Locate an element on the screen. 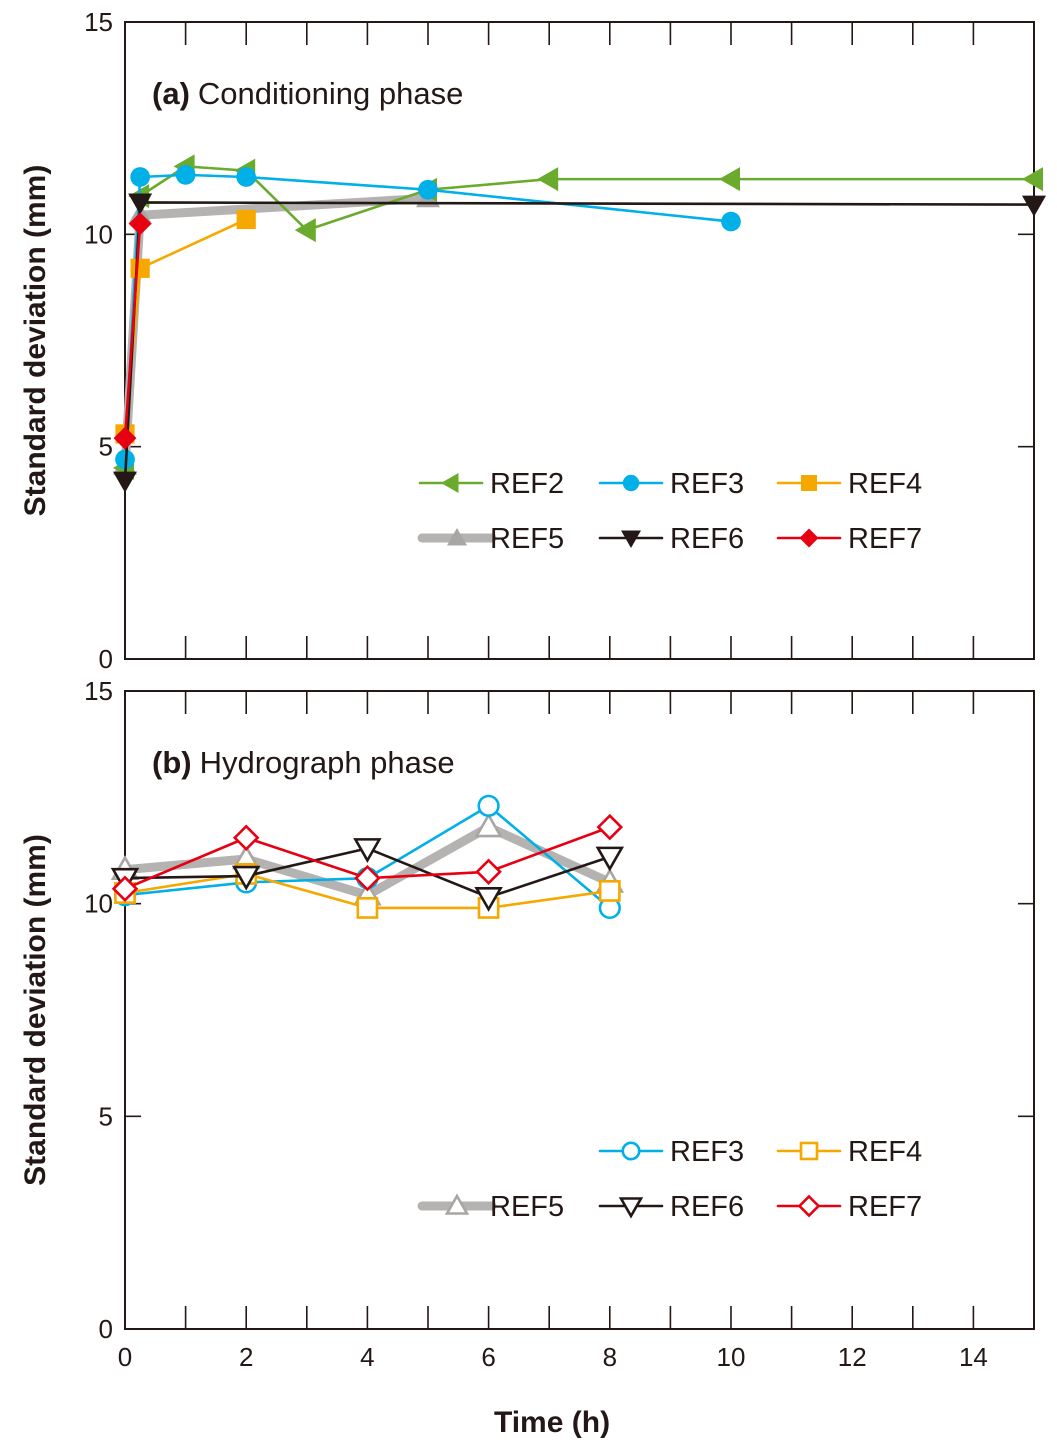 The height and width of the screenshot is (1453, 1057). legend-item-ref2: REF2 is located at coordinates (491, 484).